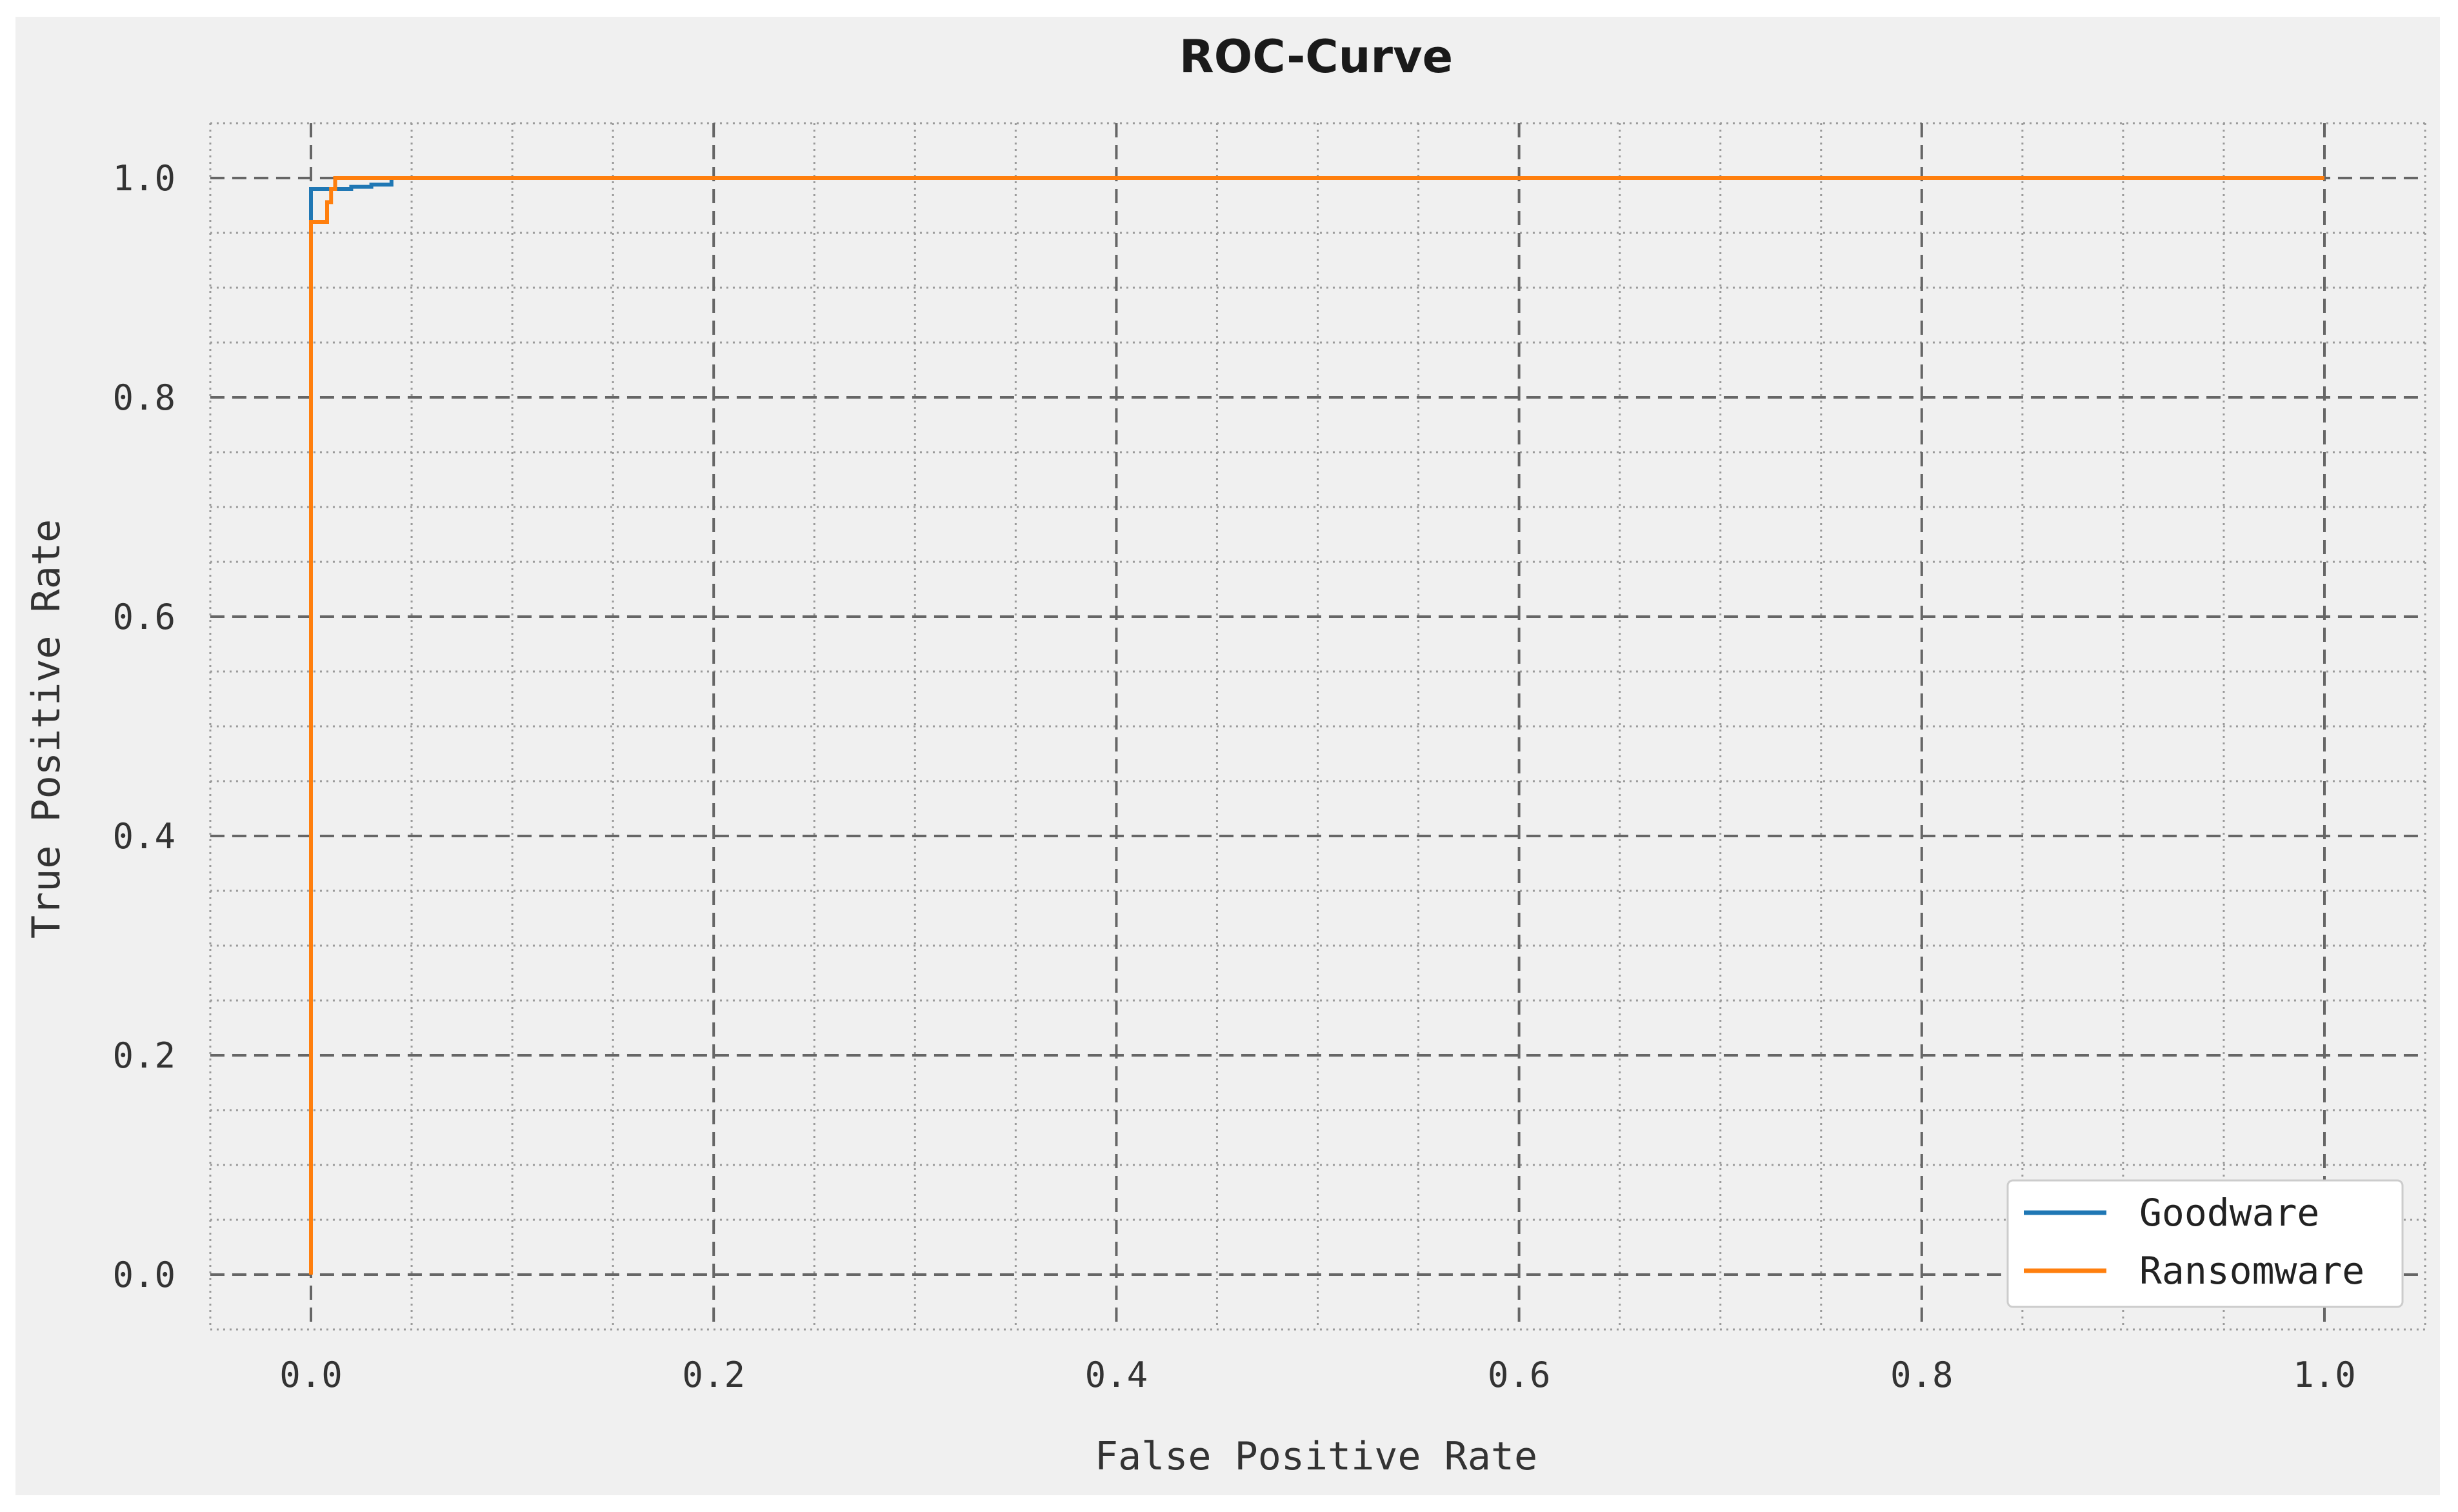  What do you see at coordinates (1317, 1375) in the screenshot?
I see `x-tick-labels: 0.0 0.2 0.4 0.6 0.8 1.0` at bounding box center [1317, 1375].